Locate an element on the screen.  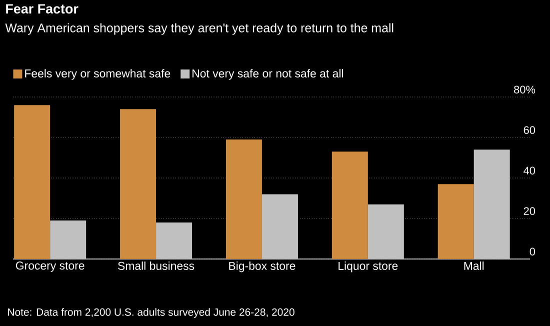
chart-subtitle: Wary American shoppers say they aren't yet ready to return to the mall is located at coordinates (199, 29).